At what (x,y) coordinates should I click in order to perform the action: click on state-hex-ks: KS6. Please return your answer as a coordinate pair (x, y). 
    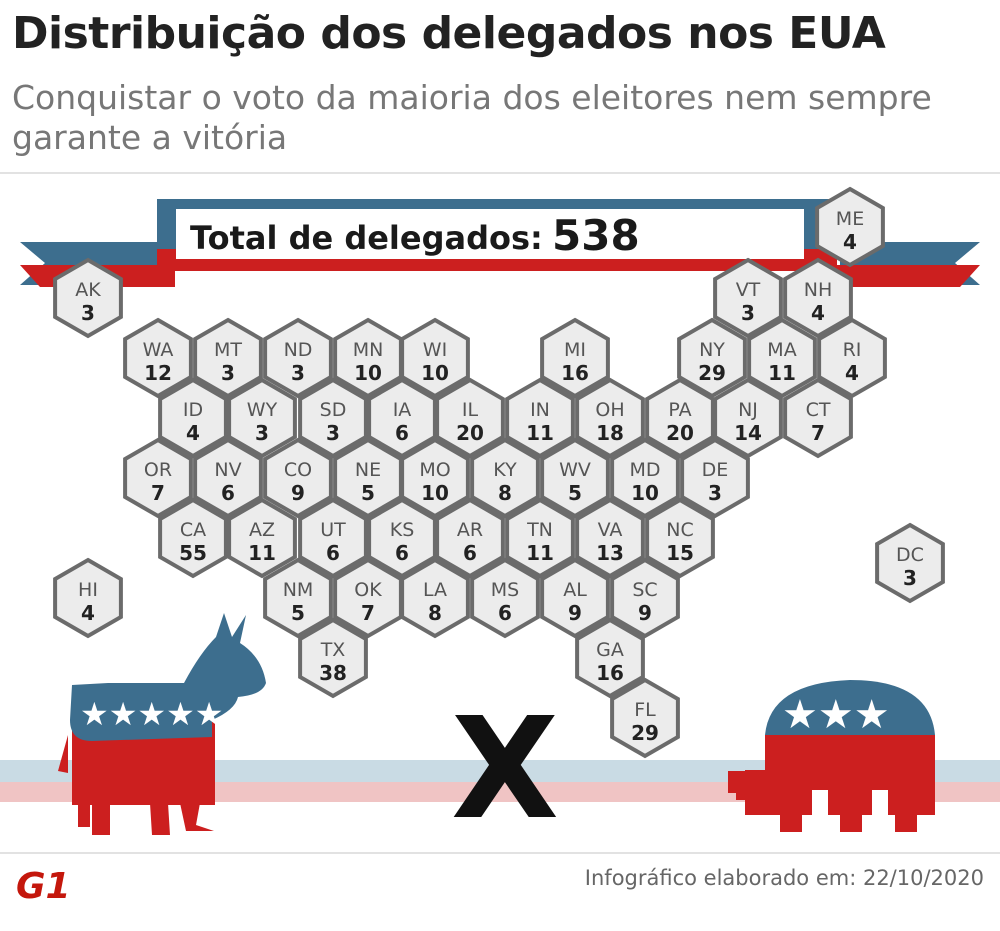
    Looking at the image, I should click on (402, 538).